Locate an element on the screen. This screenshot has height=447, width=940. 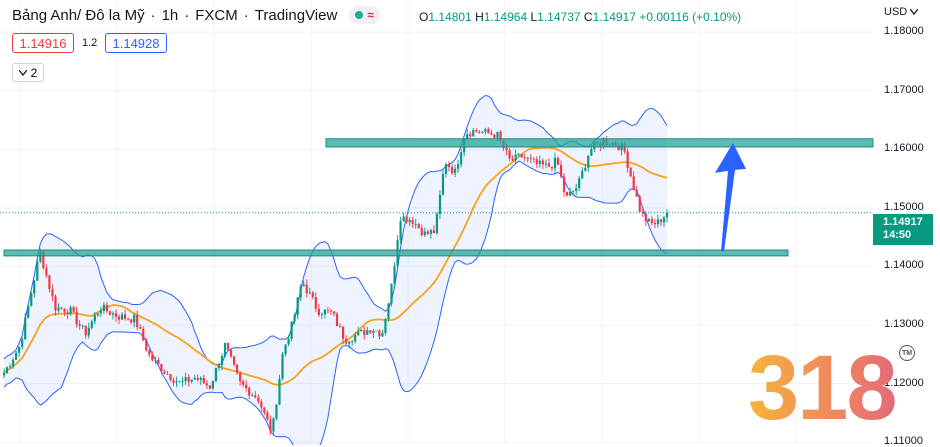
sell-price-button: 1.14916 is located at coordinates (43, 43).